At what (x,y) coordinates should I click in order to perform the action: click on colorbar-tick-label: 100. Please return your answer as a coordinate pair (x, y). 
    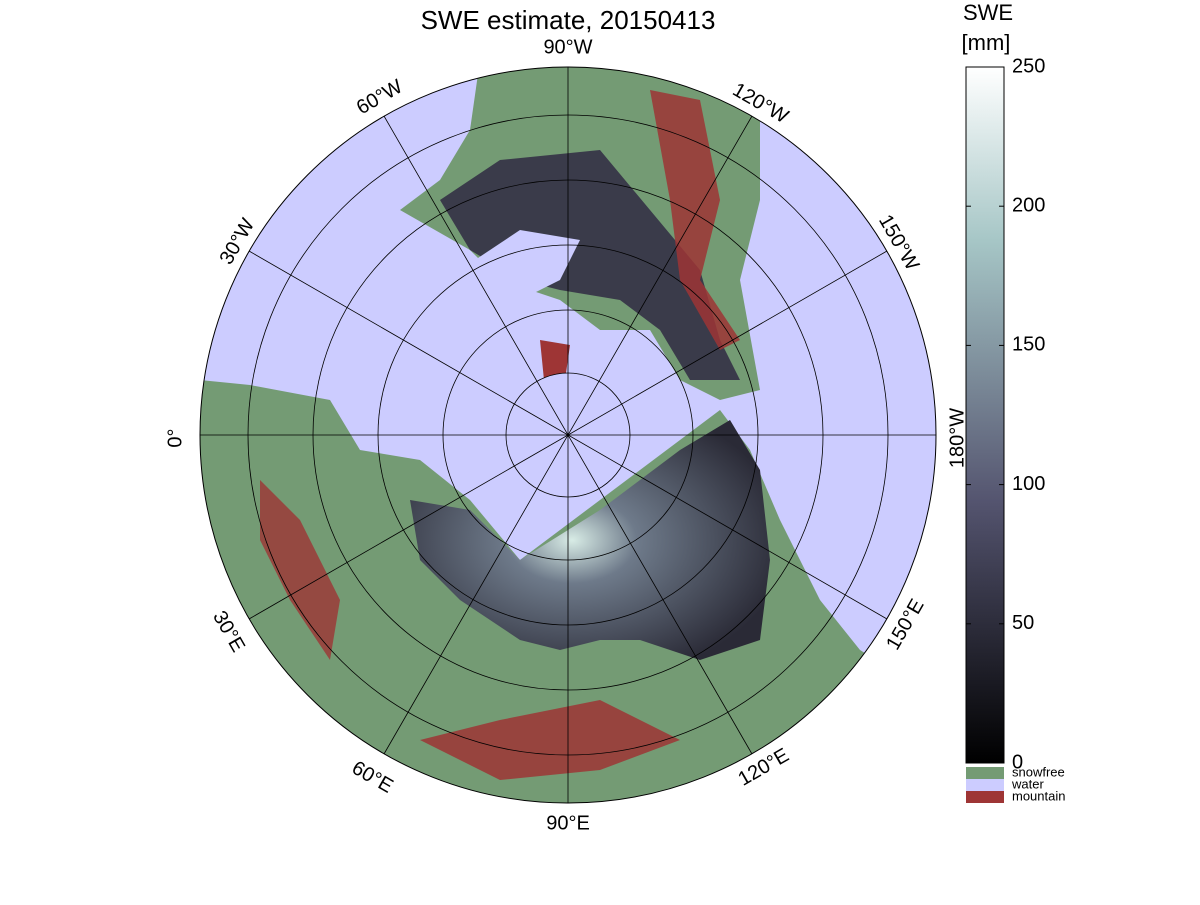
    Looking at the image, I should click on (1028, 484).